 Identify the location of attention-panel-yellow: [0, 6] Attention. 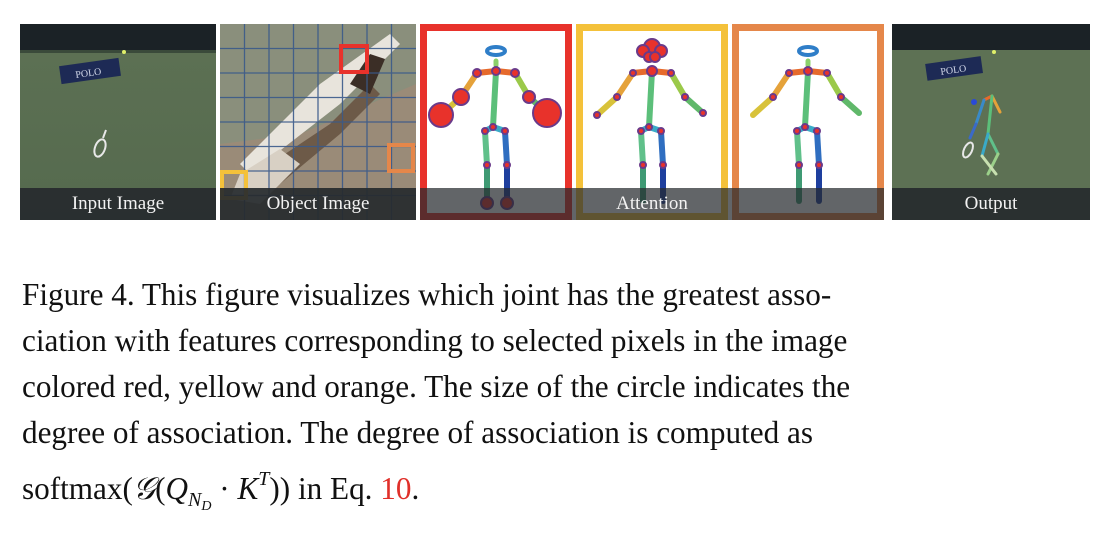
(652, 122).